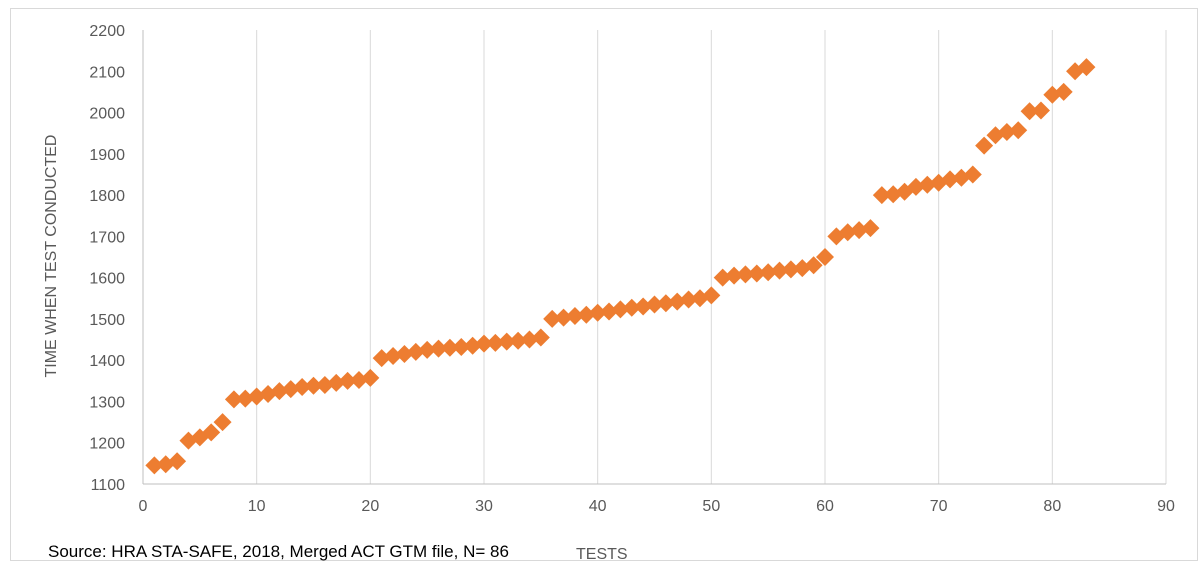 Image resolution: width=1200 pixels, height=563 pixels. What do you see at coordinates (370, 506) in the screenshot?
I see `x-tick-label: 20` at bounding box center [370, 506].